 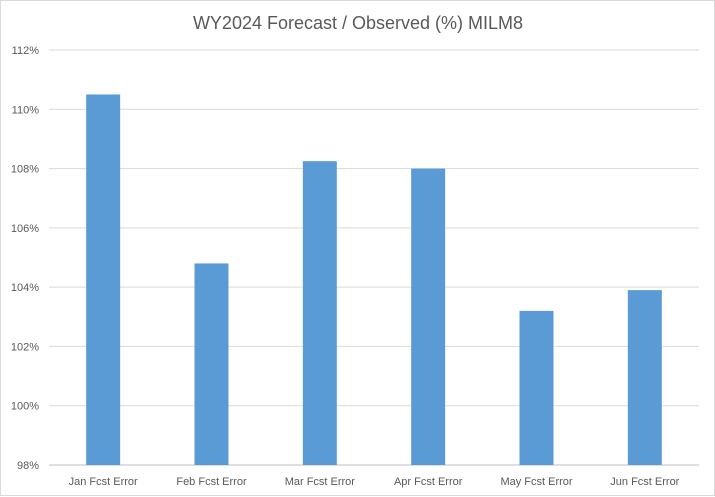 What do you see at coordinates (320, 482) in the screenshot?
I see `x-tick-label: Mar Fcst Error` at bounding box center [320, 482].